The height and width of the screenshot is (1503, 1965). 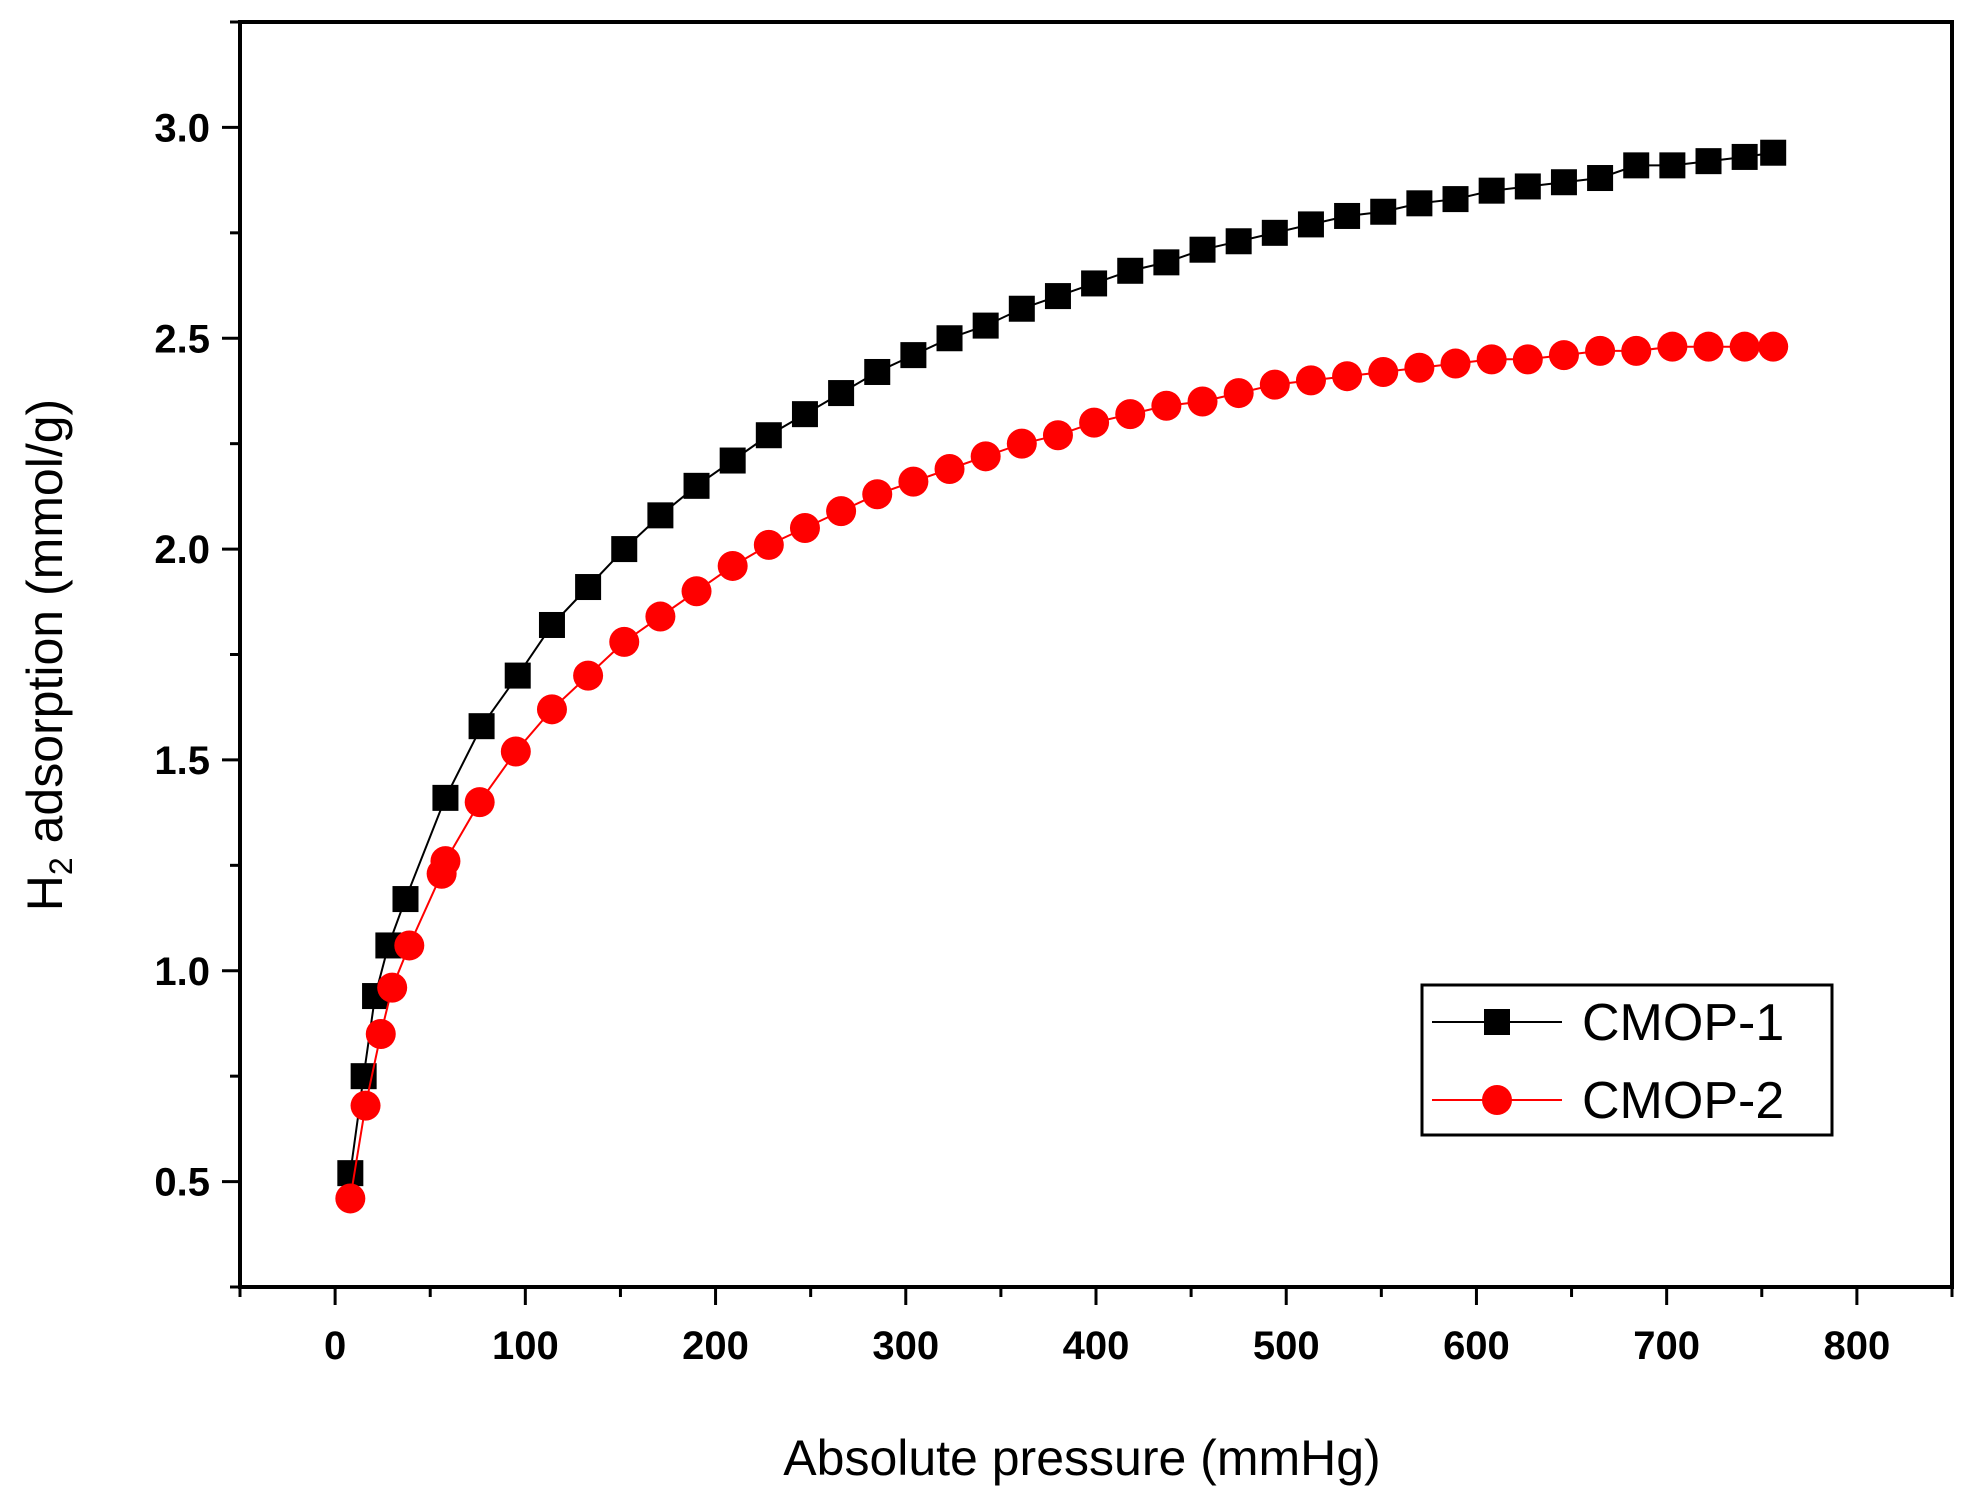 What do you see at coordinates (715, 1346) in the screenshot?
I see `x-tick-label: 200` at bounding box center [715, 1346].